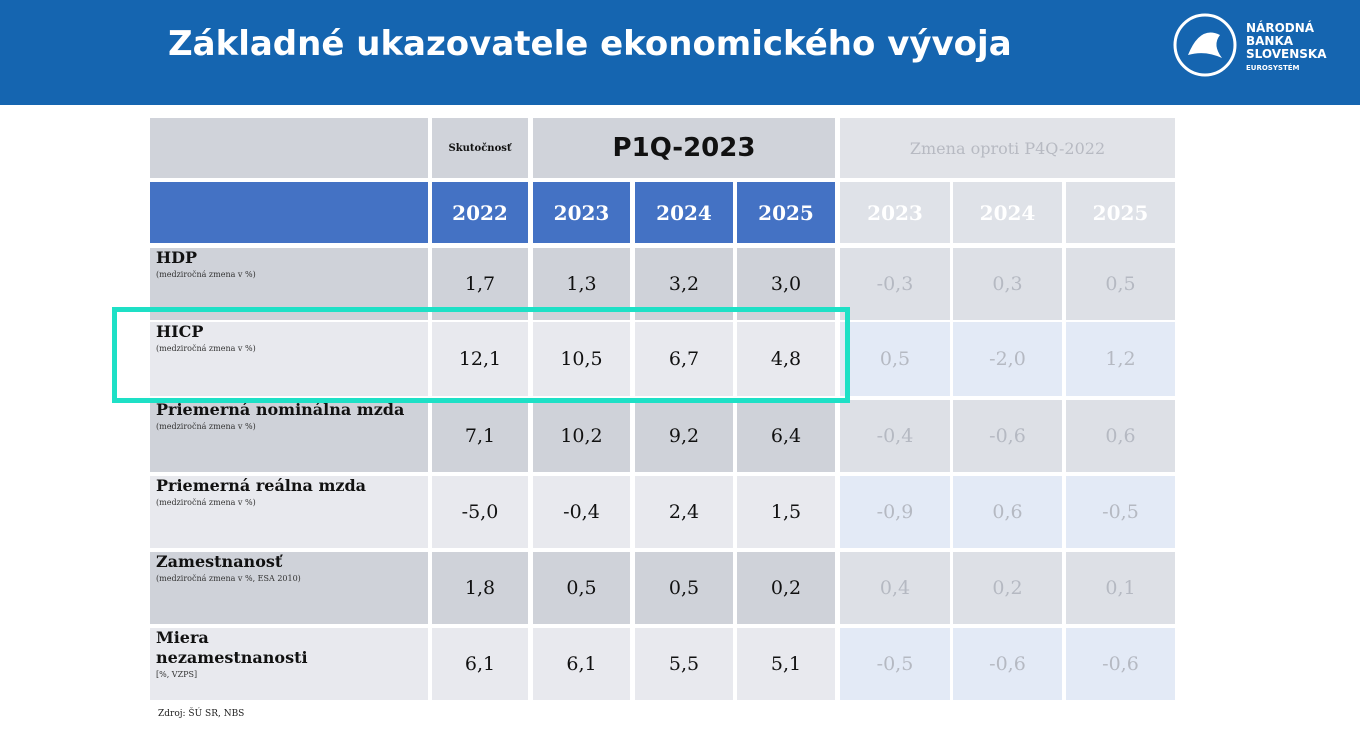 This screenshot has width=1360, height=737. I want to click on value-cell: 0,3, so click(1007, 284).